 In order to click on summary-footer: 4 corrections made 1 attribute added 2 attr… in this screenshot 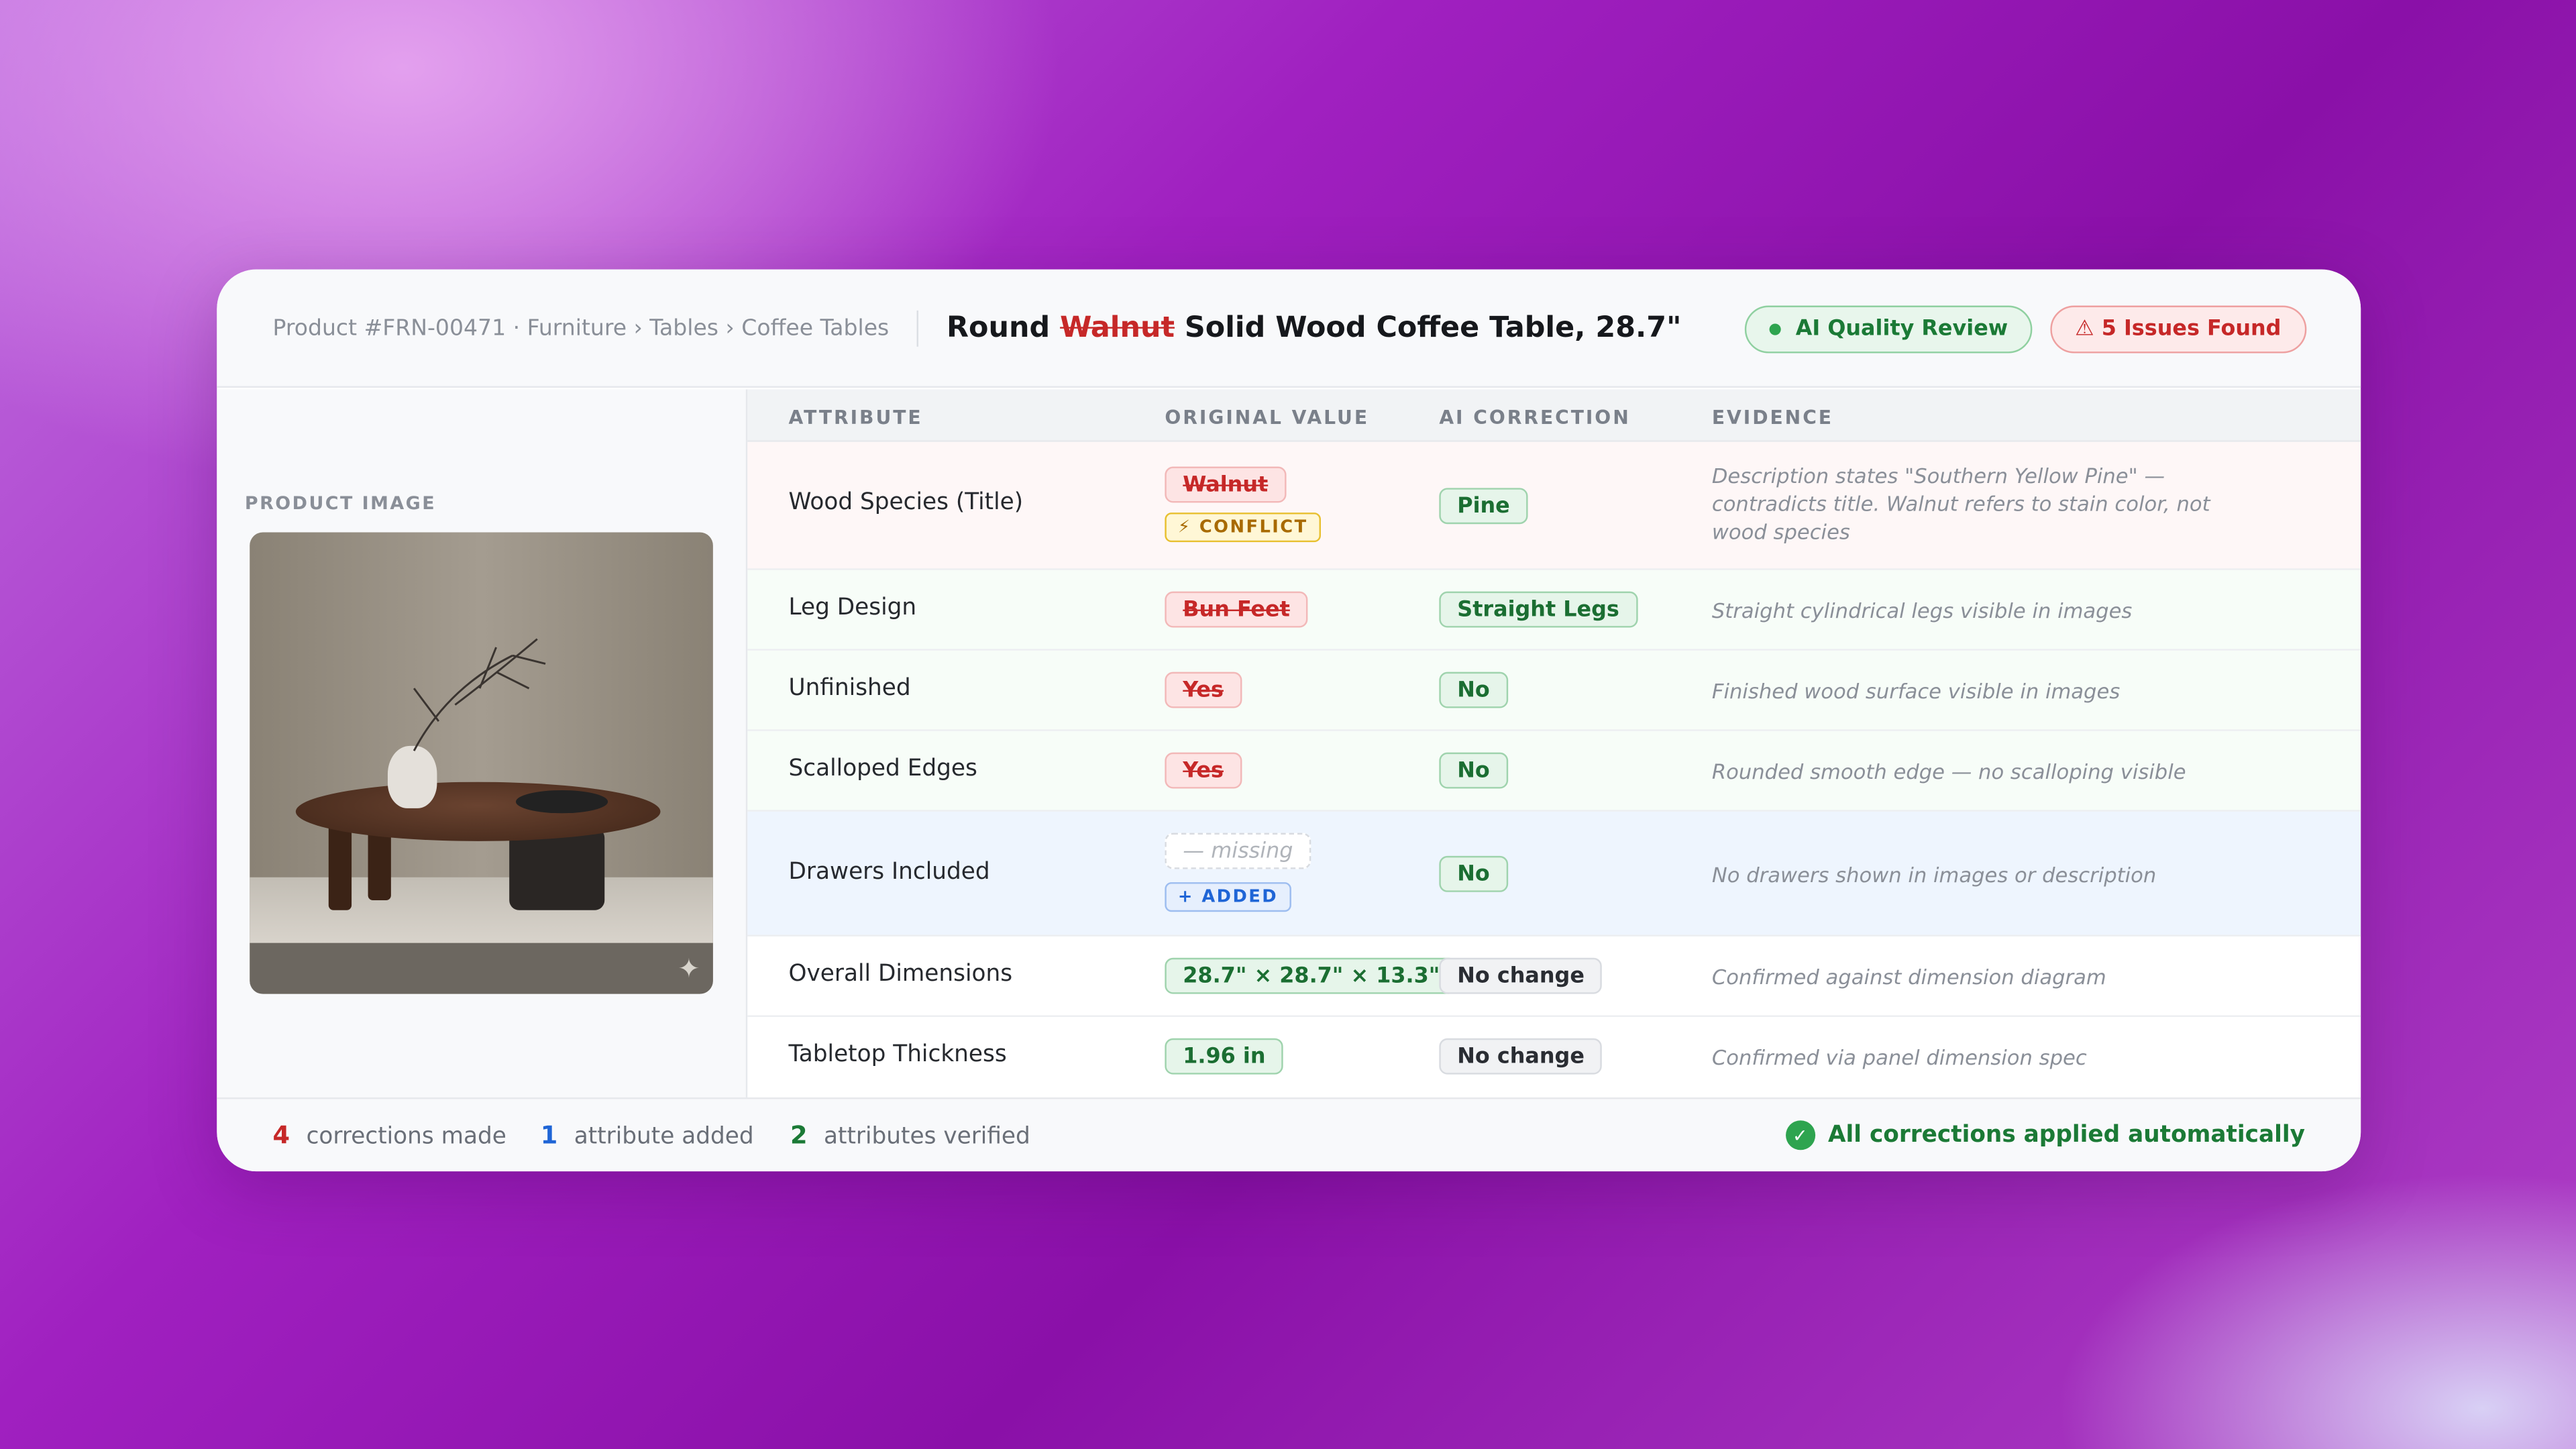, I will do `click(1289, 1134)`.